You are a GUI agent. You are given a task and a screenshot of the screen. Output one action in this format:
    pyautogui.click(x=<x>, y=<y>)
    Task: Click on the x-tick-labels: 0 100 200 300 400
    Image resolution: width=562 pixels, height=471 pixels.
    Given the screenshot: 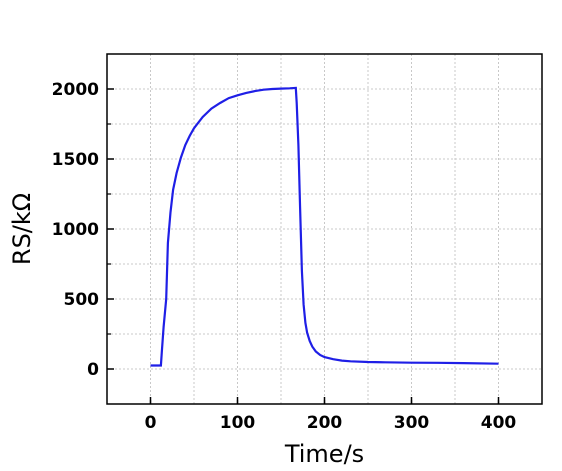 What is the action you would take?
    pyautogui.click(x=331, y=423)
    